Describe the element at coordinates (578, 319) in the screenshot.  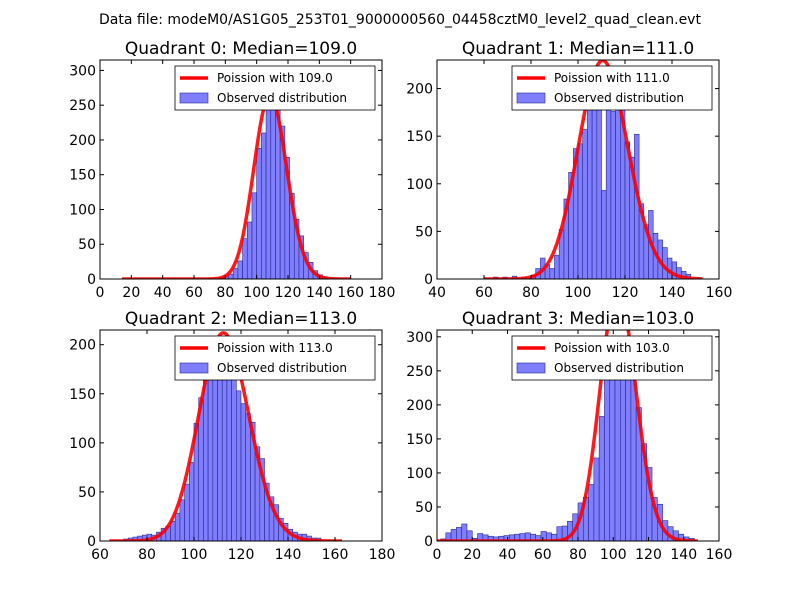
I see `panel-title: Quadrant 3: Median=103.0` at that location.